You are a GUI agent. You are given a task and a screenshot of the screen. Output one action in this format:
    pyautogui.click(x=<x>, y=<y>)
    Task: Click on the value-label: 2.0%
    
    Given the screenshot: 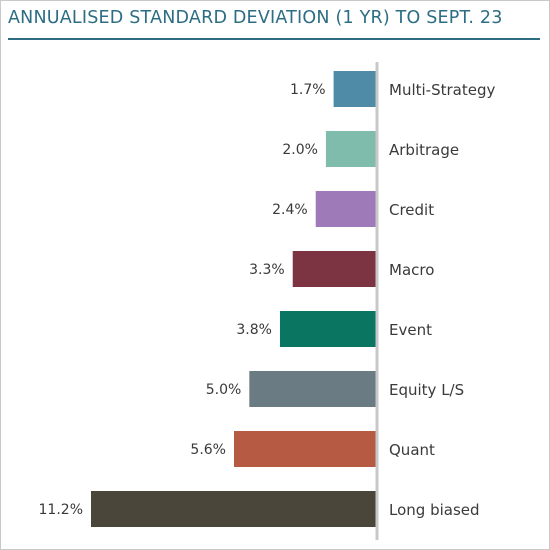 What is the action you would take?
    pyautogui.click(x=300, y=150)
    